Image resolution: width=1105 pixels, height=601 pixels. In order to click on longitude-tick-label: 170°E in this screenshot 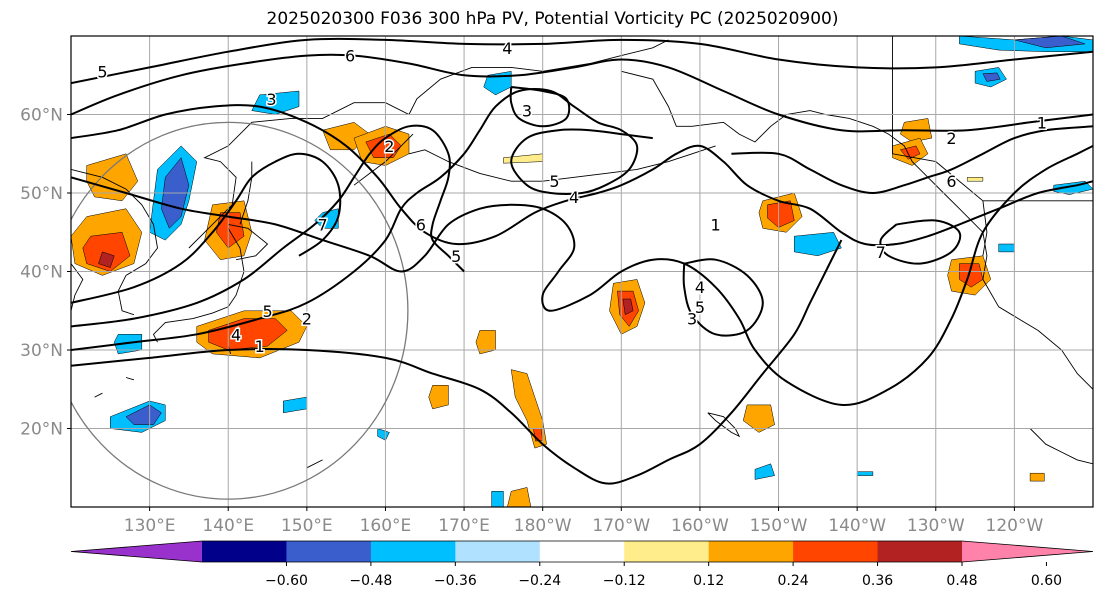, I will do `click(464, 526)`.